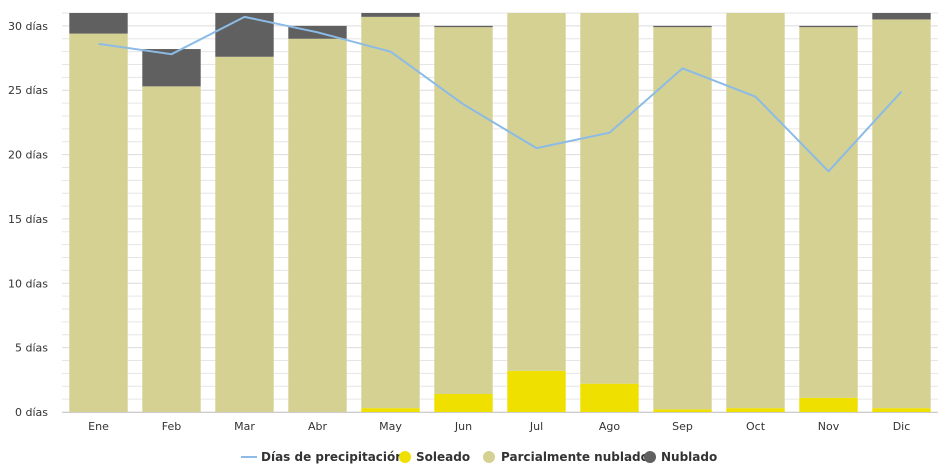  What do you see at coordinates (650, 457) in the screenshot?
I see `legend-cloudy-swatch-icon` at bounding box center [650, 457].